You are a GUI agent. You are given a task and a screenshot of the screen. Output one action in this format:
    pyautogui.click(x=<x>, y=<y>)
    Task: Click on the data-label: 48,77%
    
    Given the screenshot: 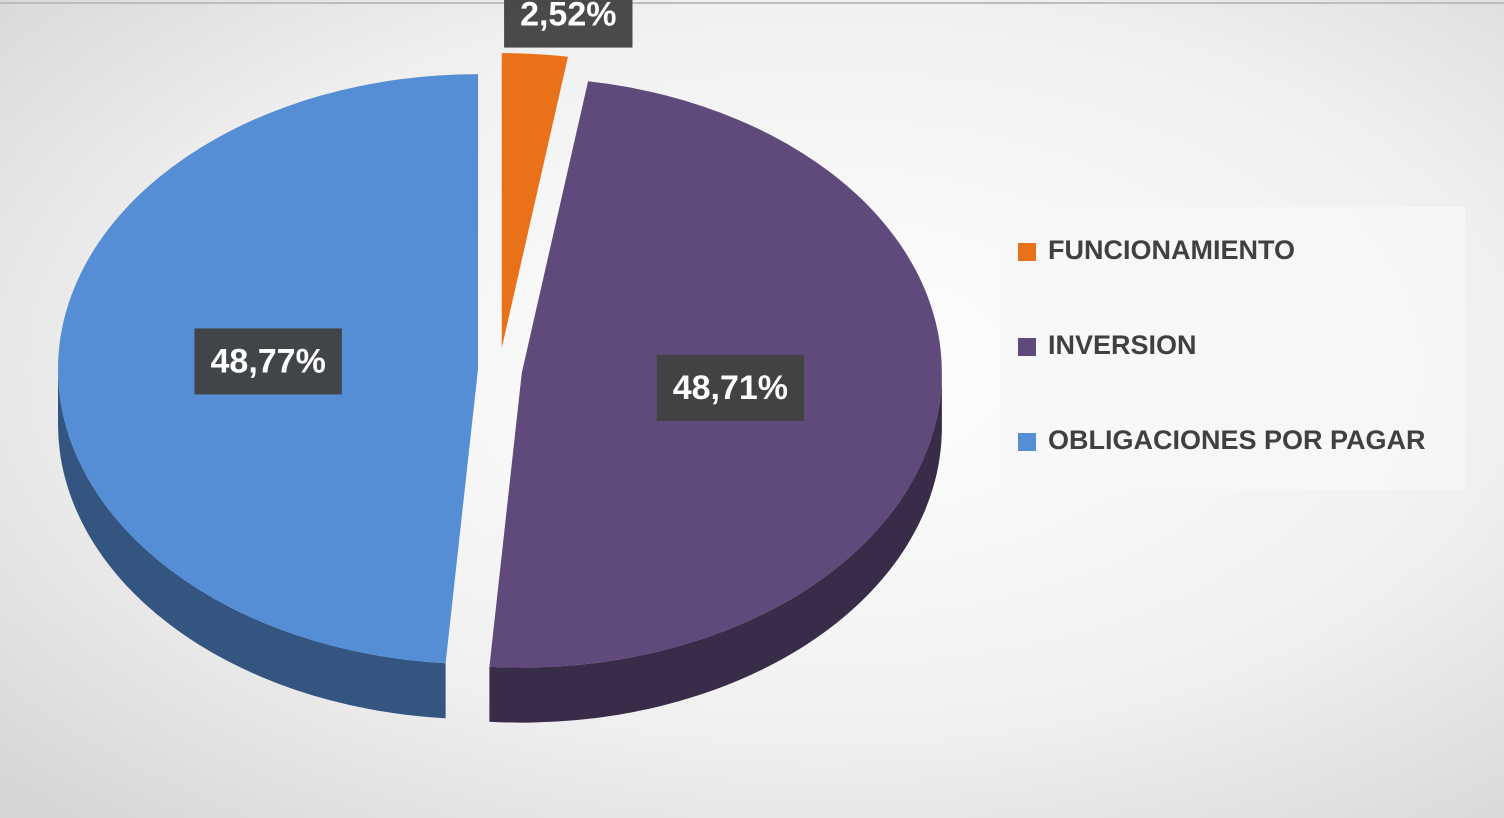 What is the action you would take?
    pyautogui.click(x=268, y=361)
    